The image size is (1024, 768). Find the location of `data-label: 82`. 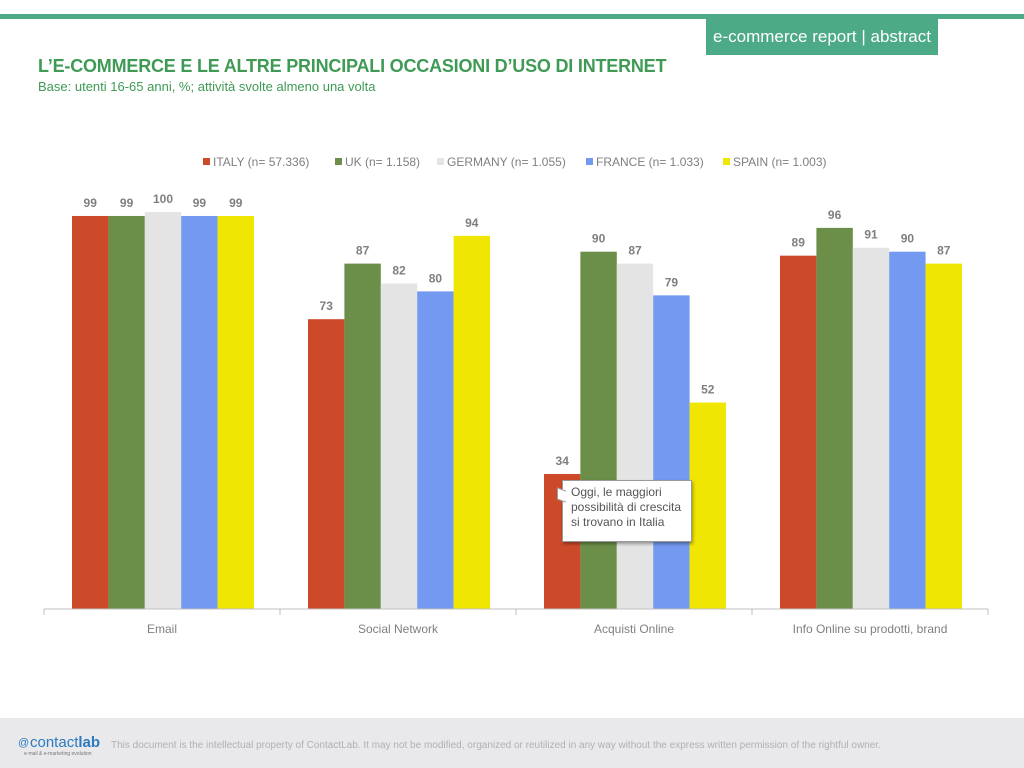

data-label: 82 is located at coordinates (399, 270).